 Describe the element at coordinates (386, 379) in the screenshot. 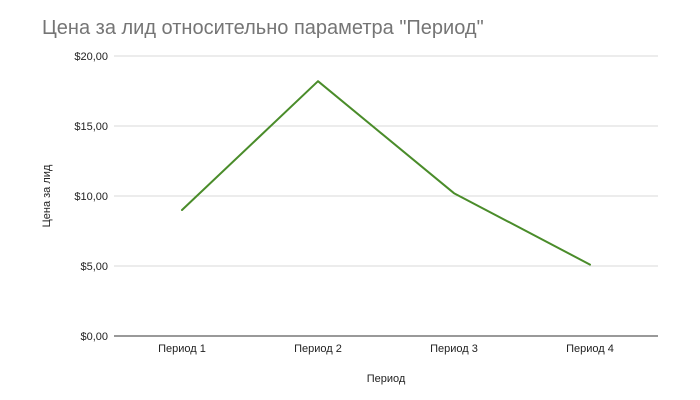

I see `x-axis-title: Период` at that location.